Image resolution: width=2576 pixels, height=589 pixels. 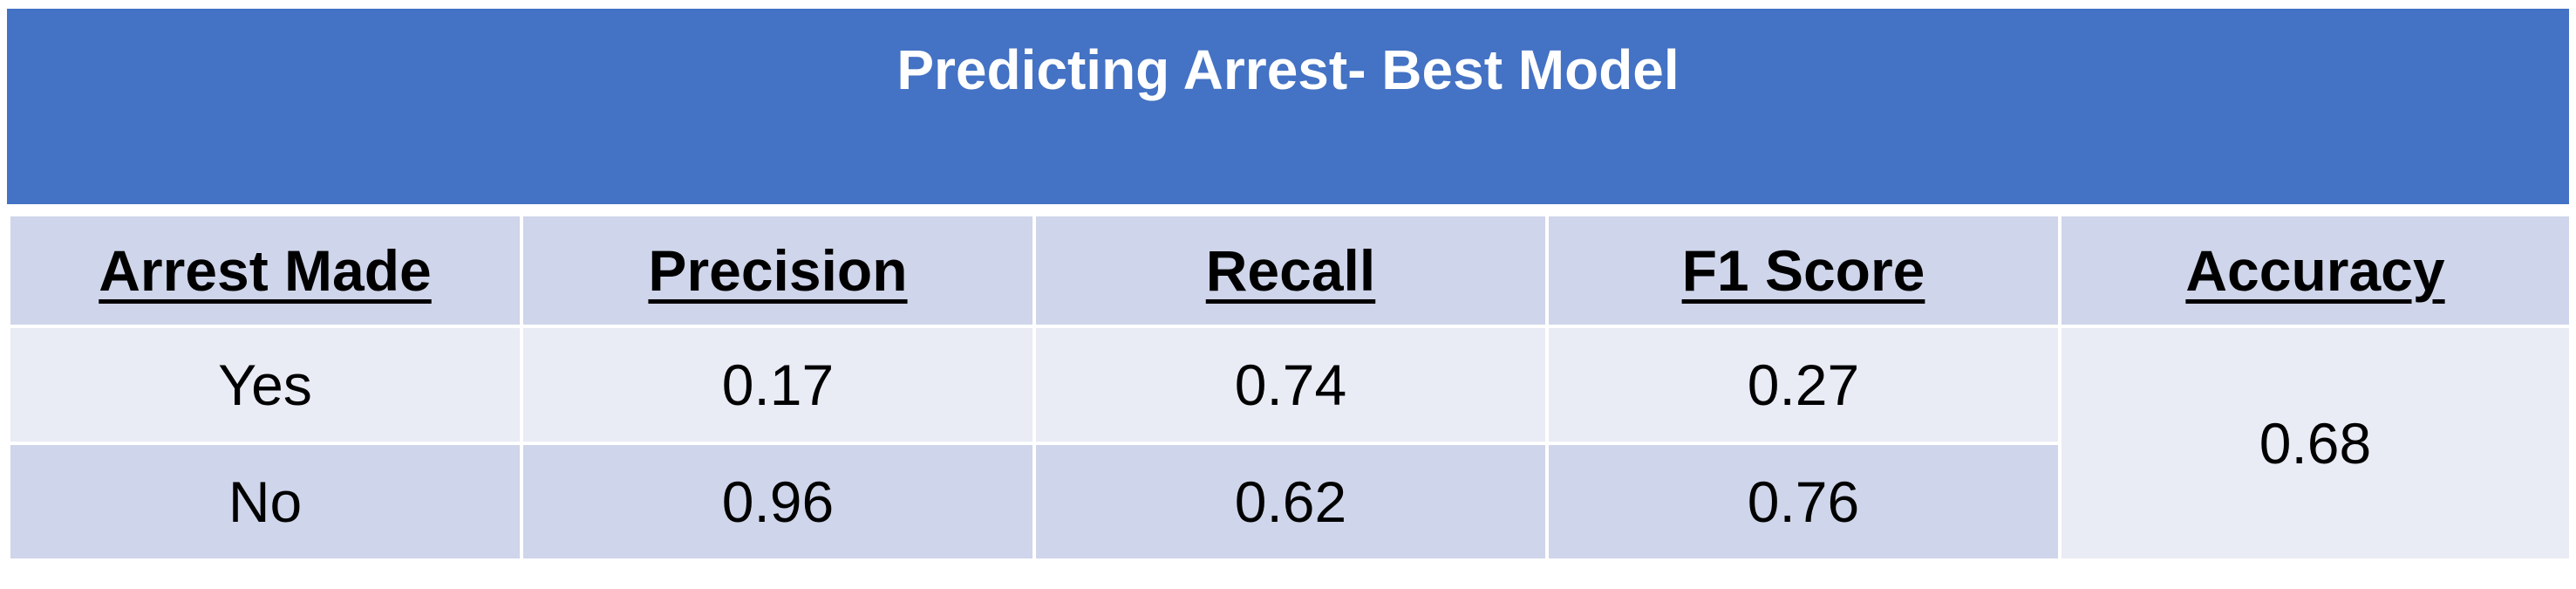 I want to click on header-accuracy: Accuracy, so click(x=2316, y=271).